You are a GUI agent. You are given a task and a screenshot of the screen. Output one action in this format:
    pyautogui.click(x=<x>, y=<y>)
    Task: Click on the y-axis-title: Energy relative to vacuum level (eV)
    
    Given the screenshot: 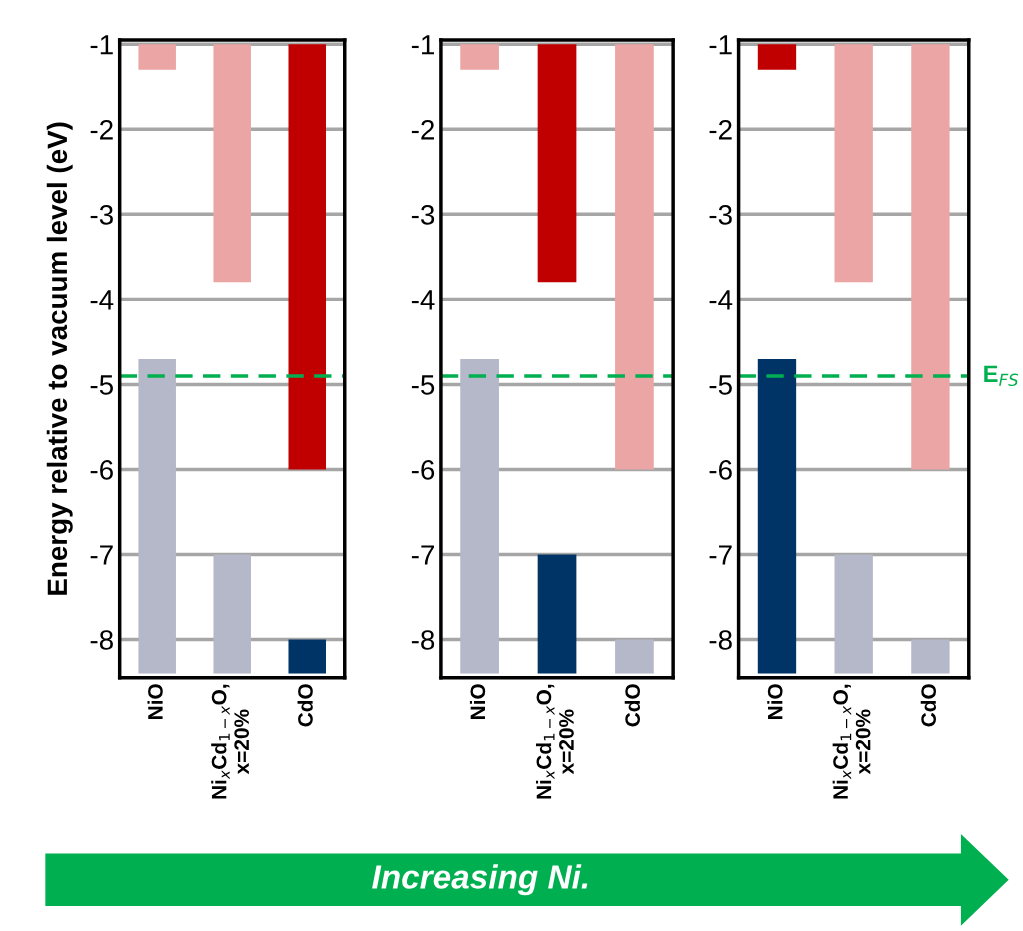 What is the action you would take?
    pyautogui.click(x=59, y=358)
    